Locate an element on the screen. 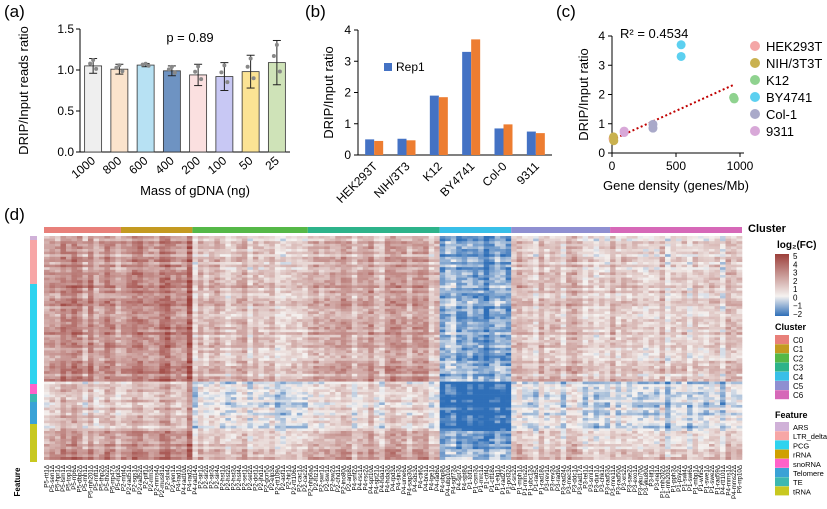  b-bar is located at coordinates (467, 103).